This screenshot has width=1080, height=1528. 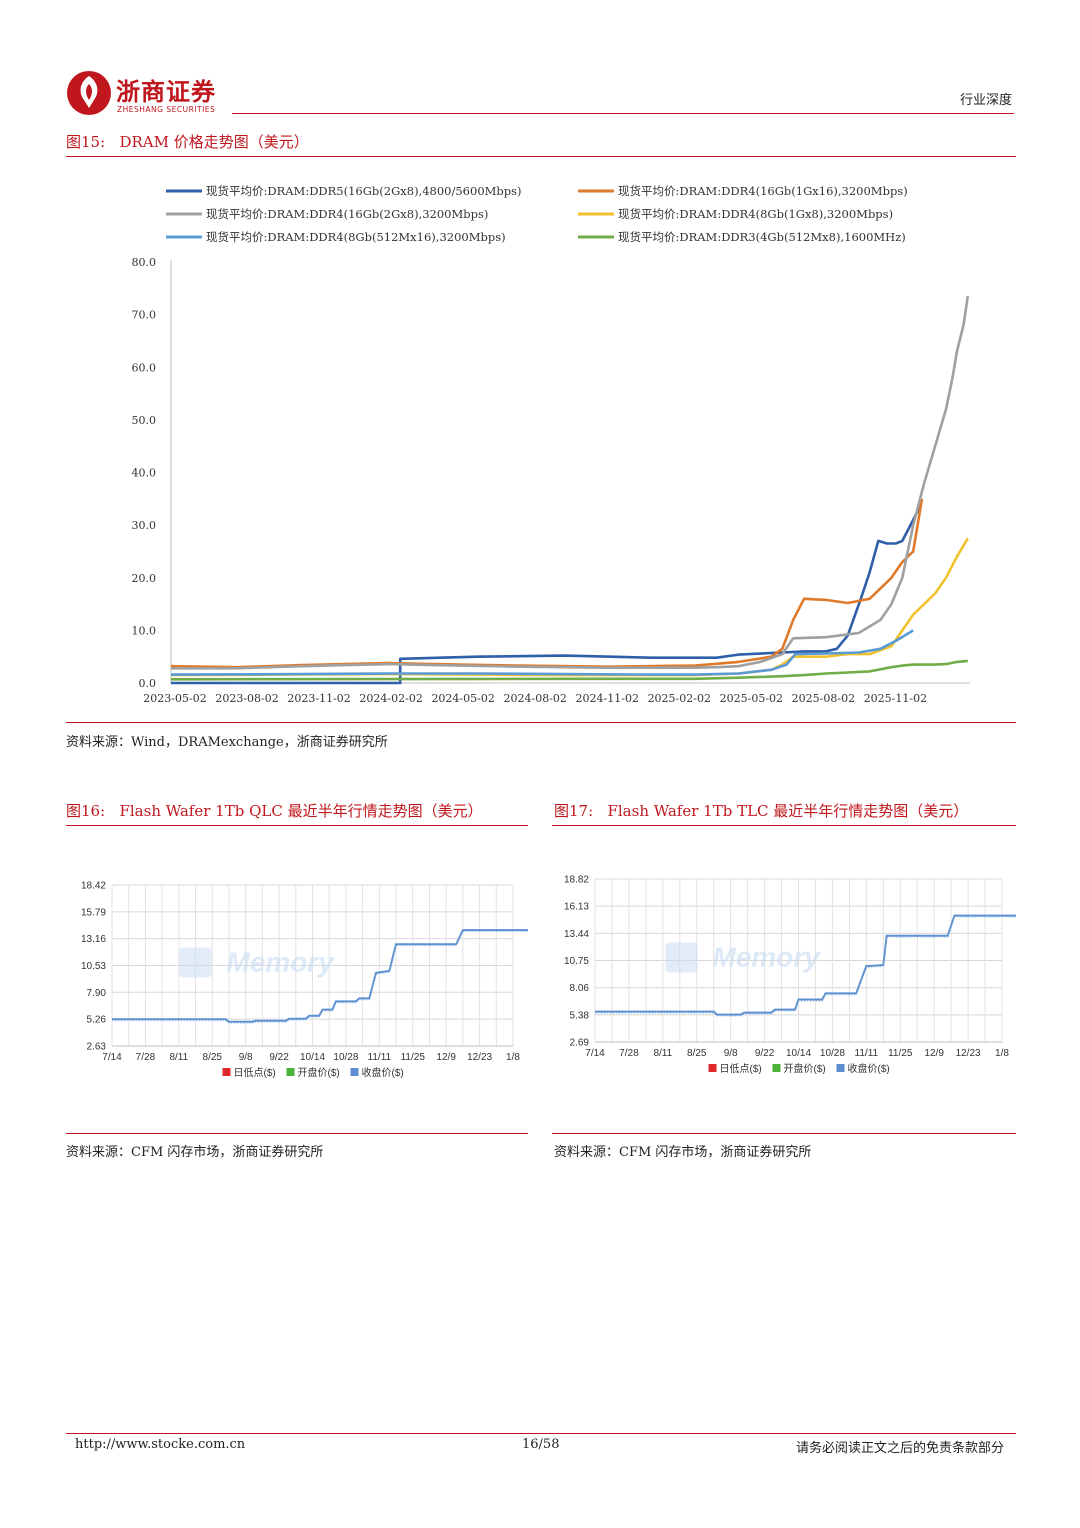 I want to click on logo-mark-icon, so click(x=89, y=93).